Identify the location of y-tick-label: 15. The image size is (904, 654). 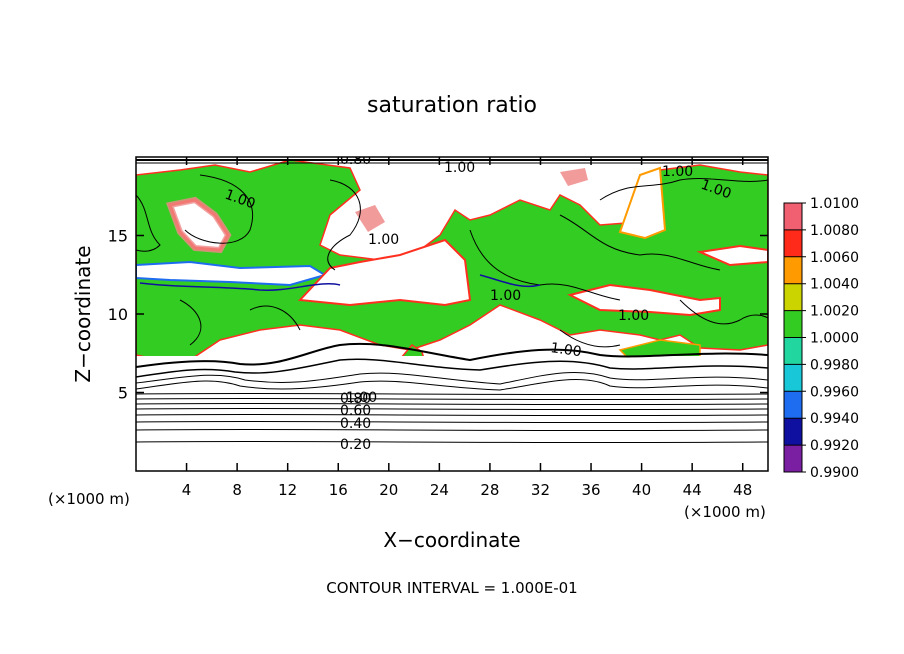
(118, 236).